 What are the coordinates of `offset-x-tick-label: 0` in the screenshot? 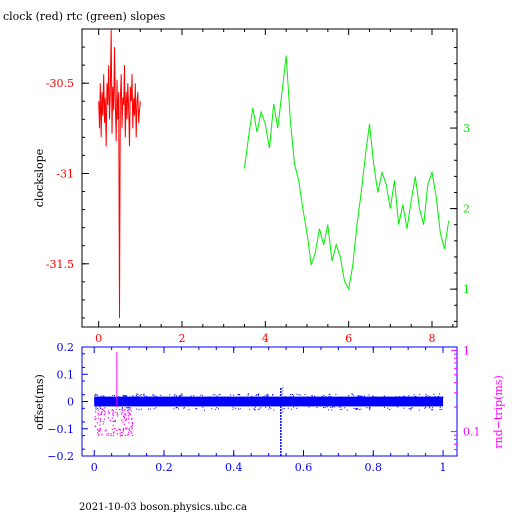 It's located at (94, 467).